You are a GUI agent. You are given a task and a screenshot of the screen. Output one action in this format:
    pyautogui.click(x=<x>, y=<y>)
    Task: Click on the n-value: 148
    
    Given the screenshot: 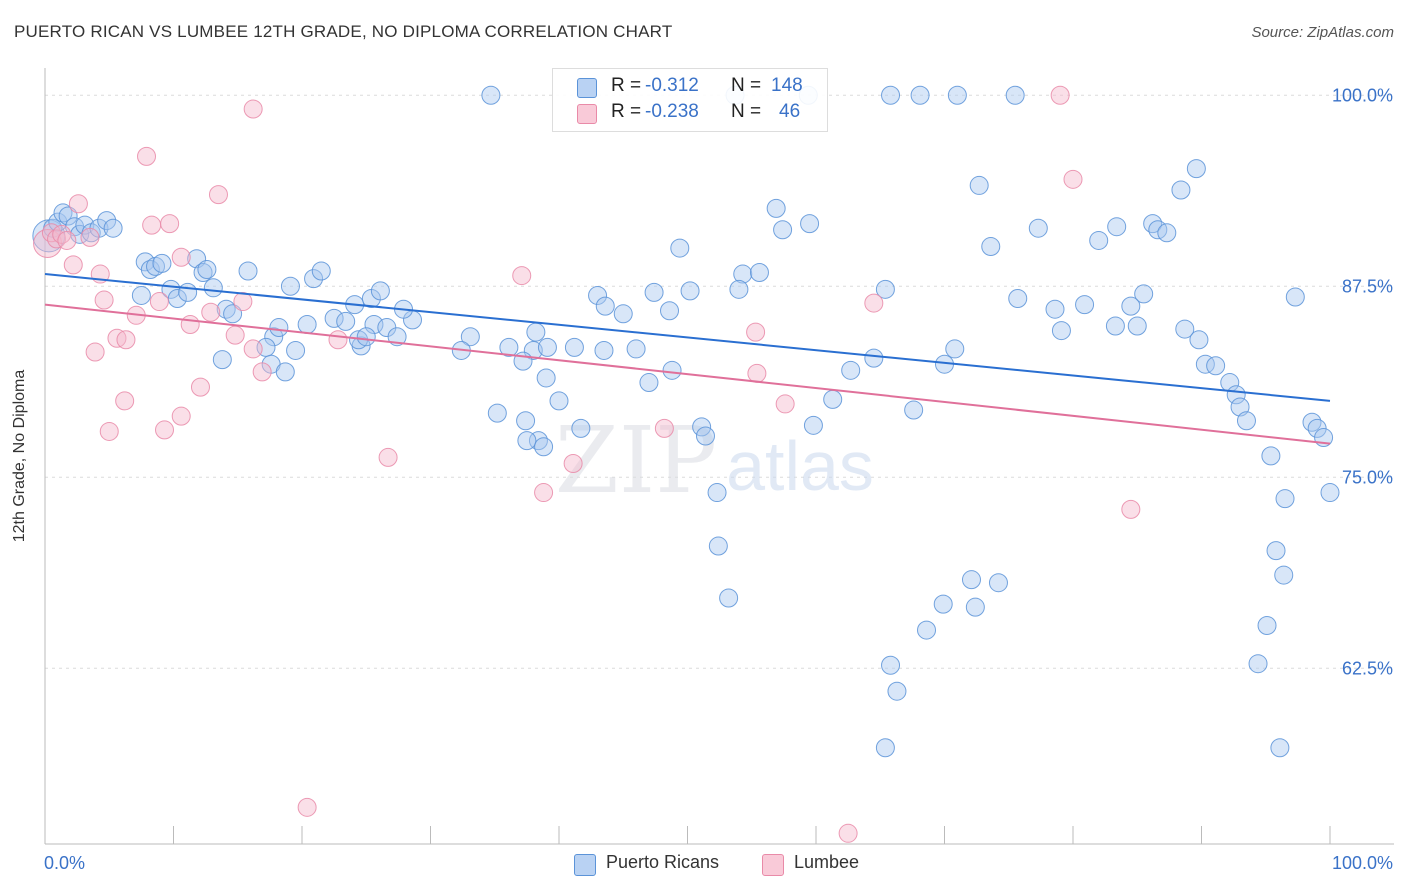 What is the action you would take?
    pyautogui.click(x=787, y=85)
    